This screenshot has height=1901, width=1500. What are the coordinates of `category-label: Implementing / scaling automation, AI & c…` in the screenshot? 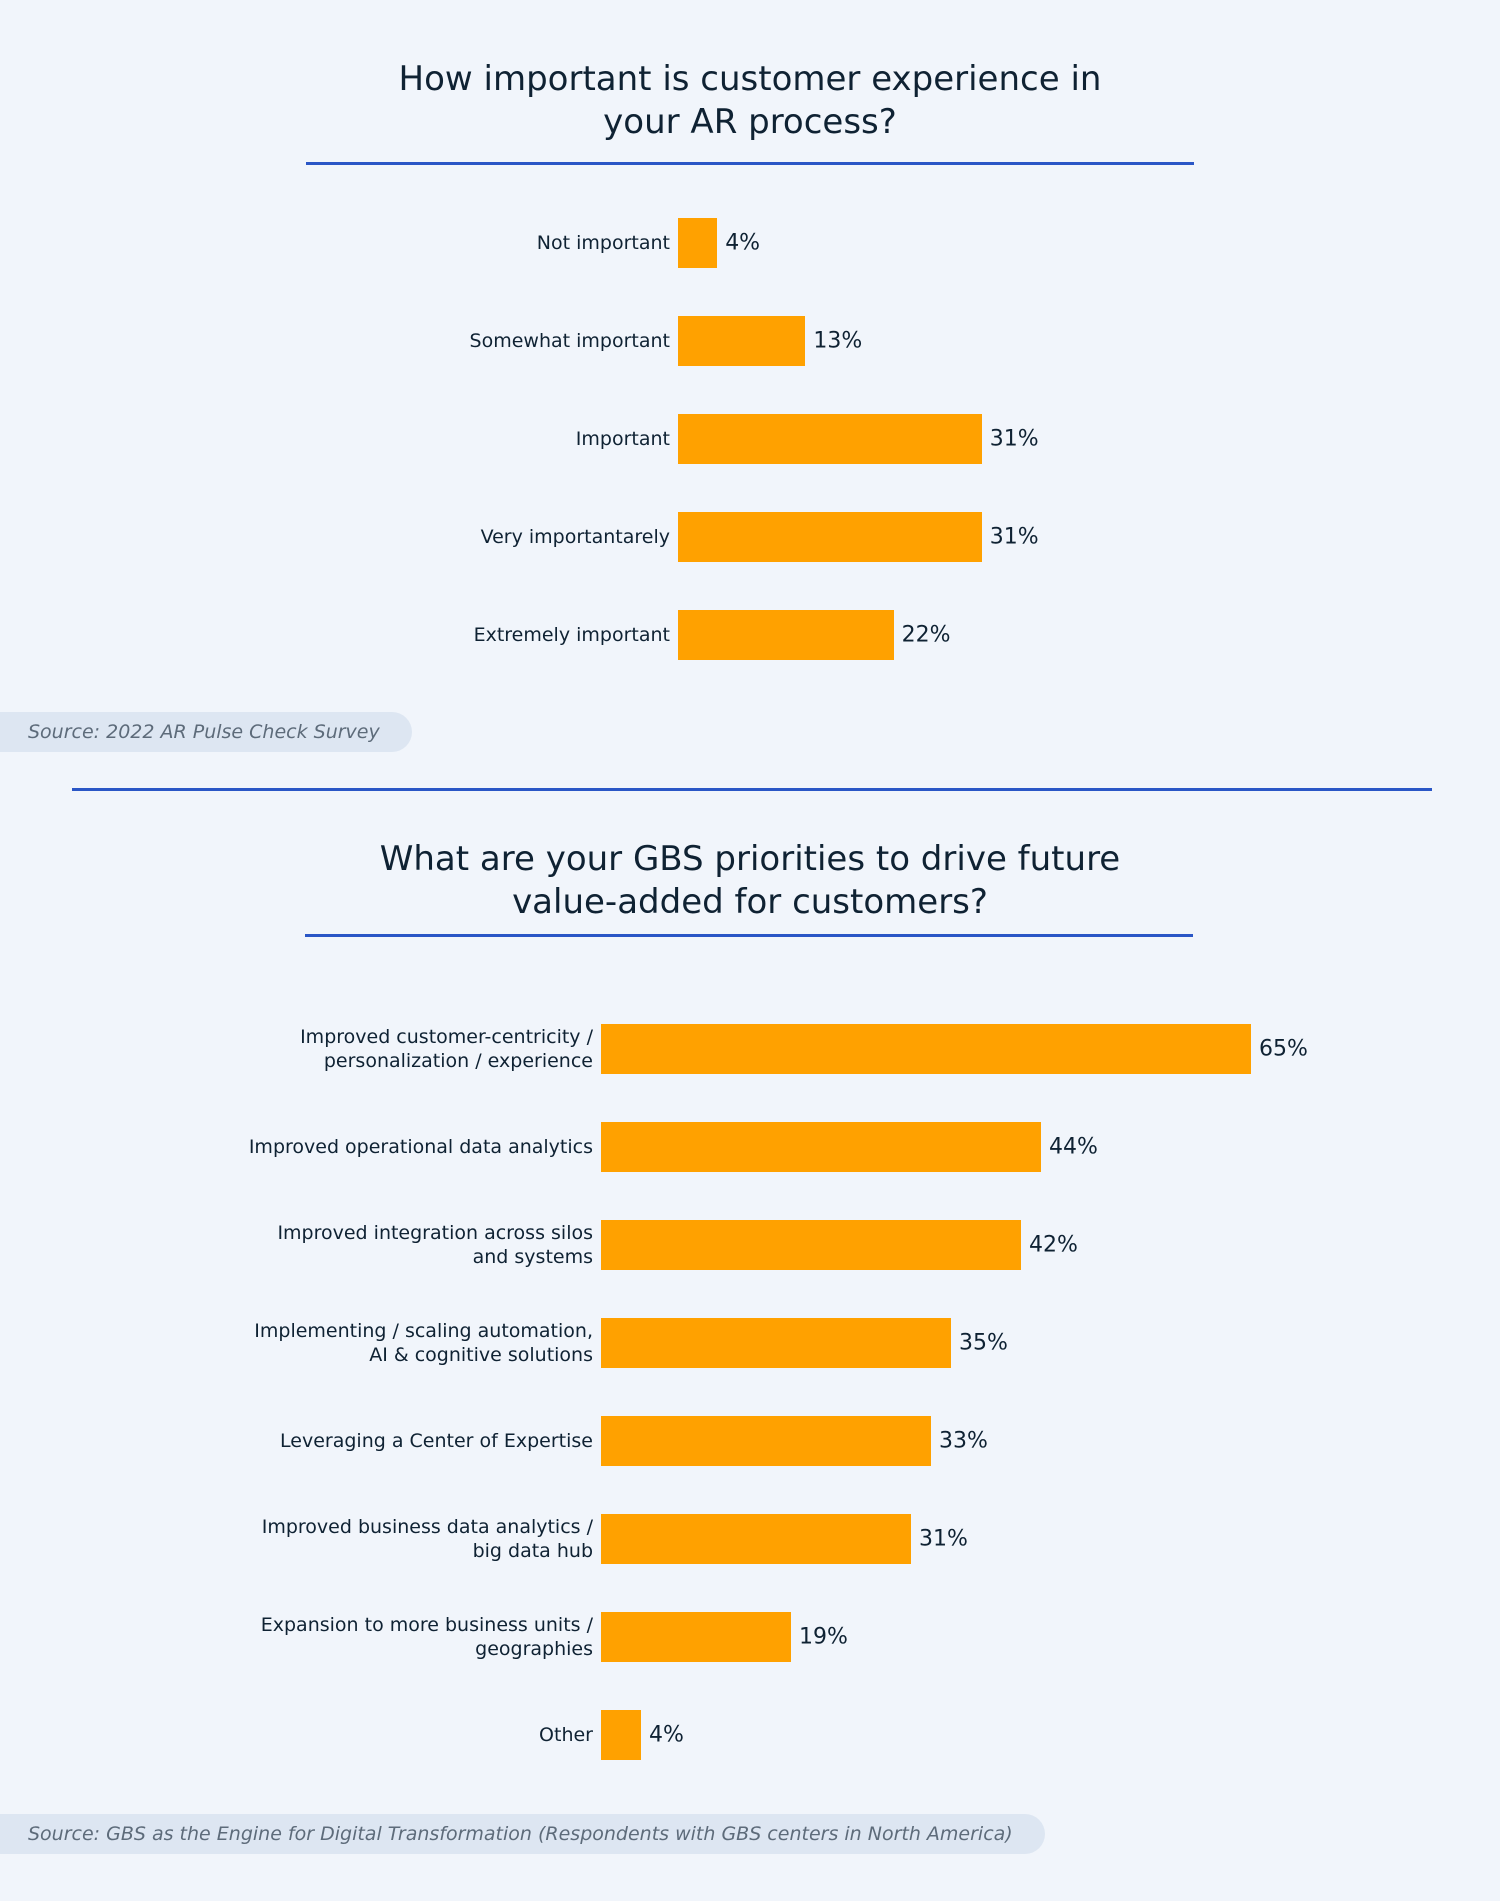 It's located at (423, 1343).